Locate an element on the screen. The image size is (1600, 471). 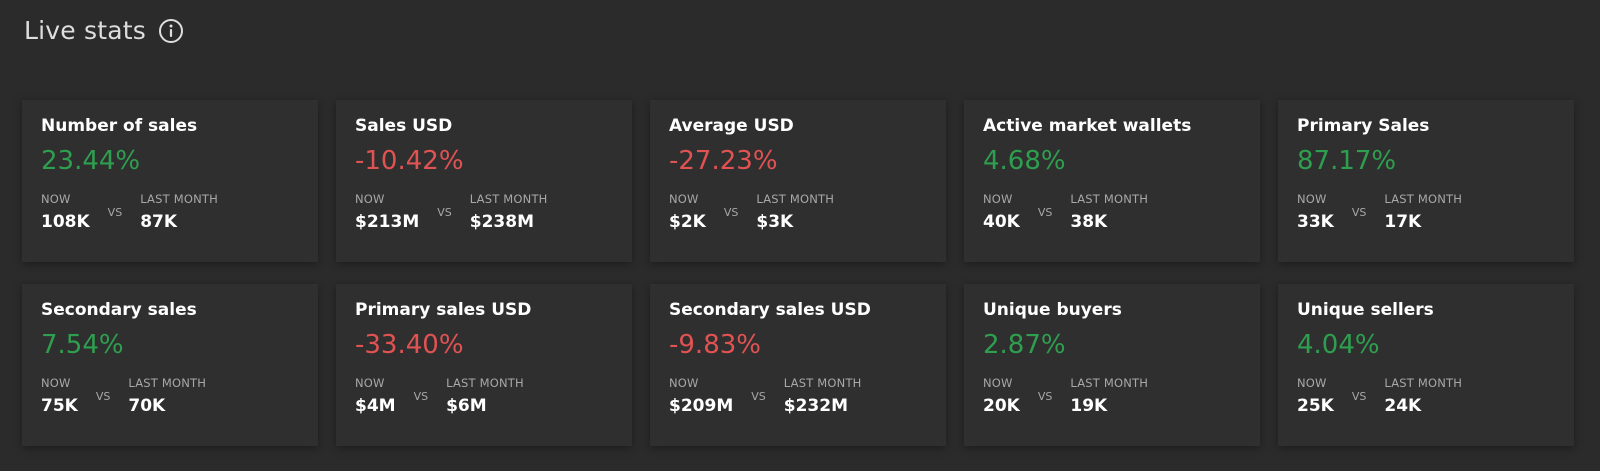
stat-card-now: NOW 75K is located at coordinates (59, 396).